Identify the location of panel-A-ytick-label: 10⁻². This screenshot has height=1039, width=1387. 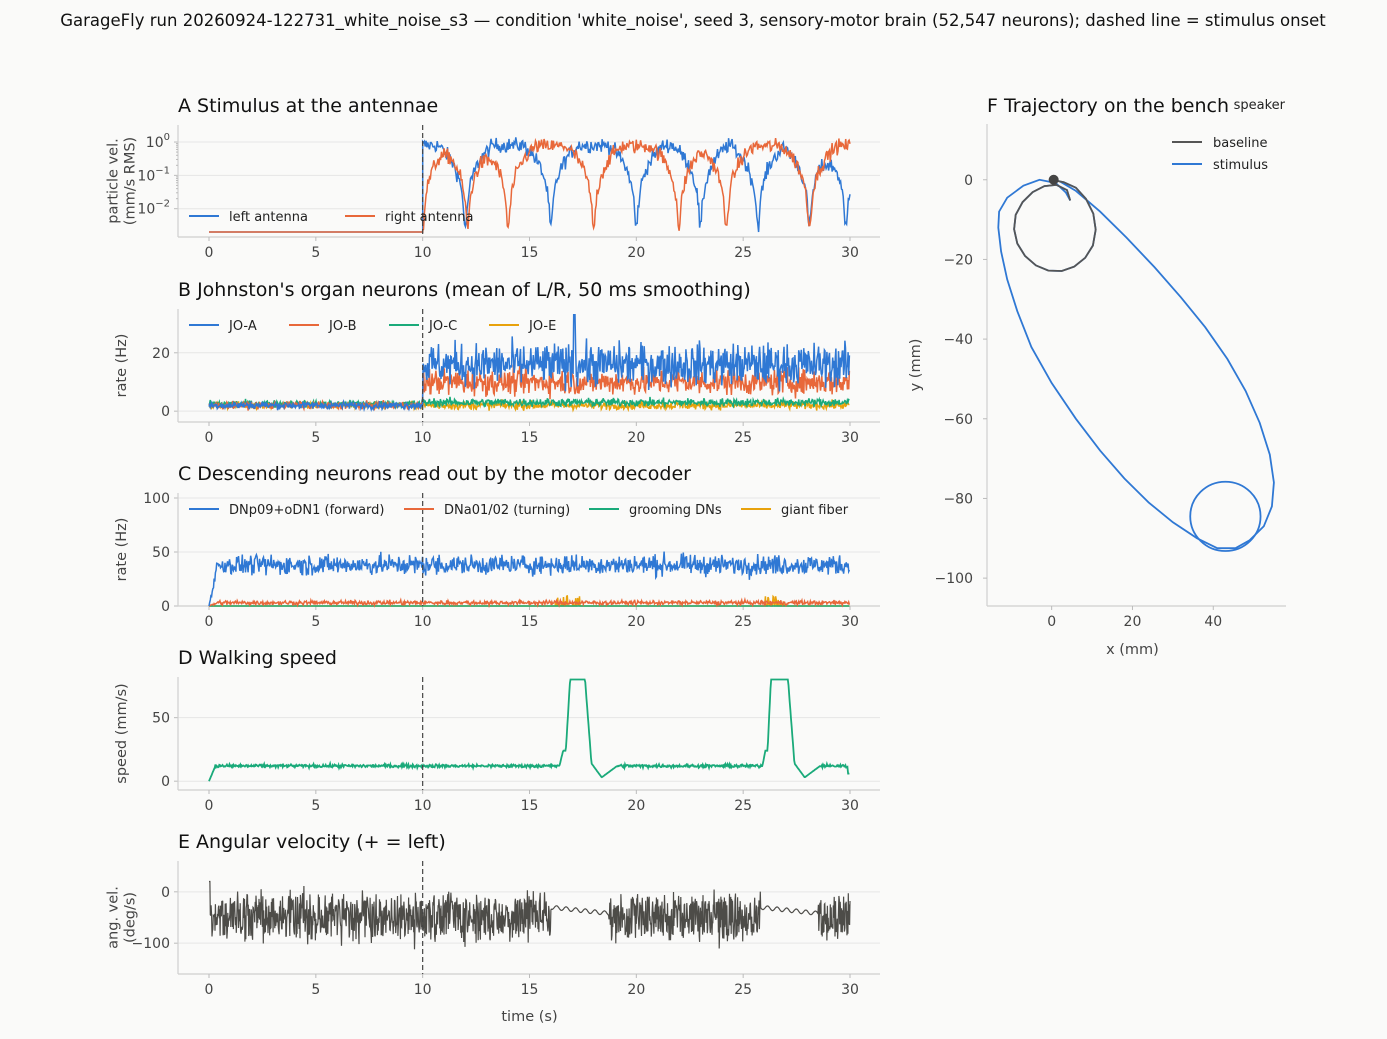
(153, 208).